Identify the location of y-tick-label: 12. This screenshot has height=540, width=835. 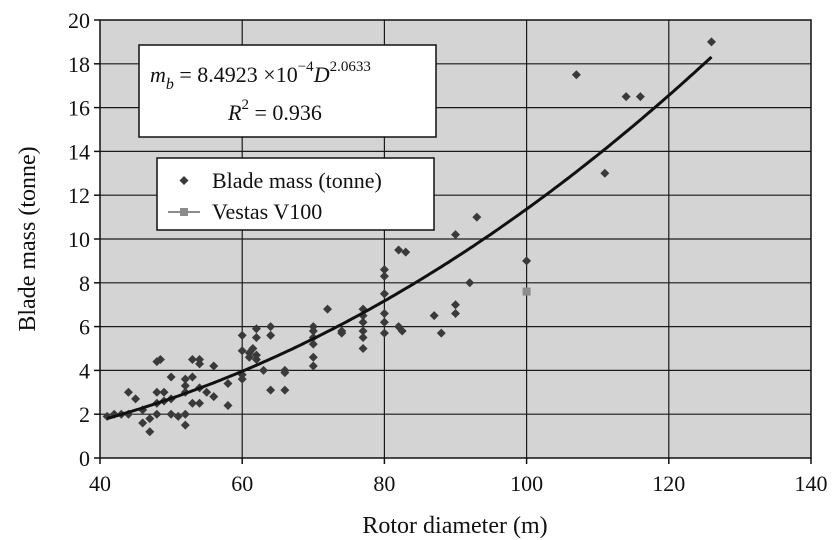
(79, 195).